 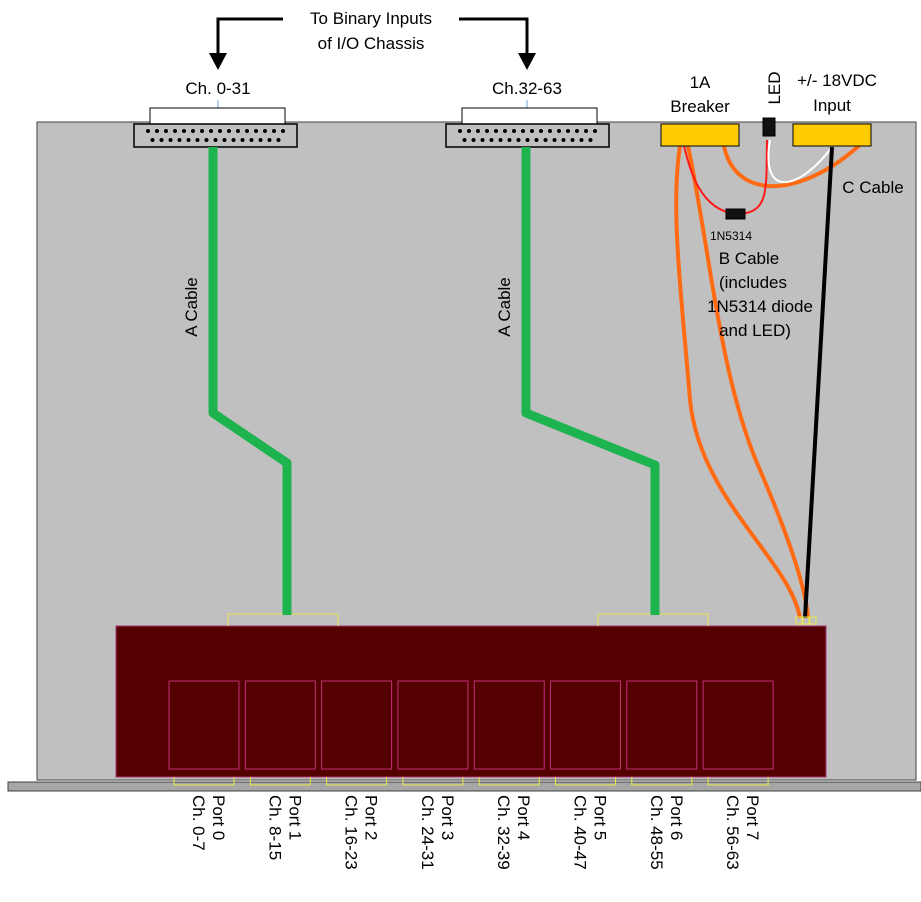 I want to click on port-label: Port 2, so click(x=371, y=817).